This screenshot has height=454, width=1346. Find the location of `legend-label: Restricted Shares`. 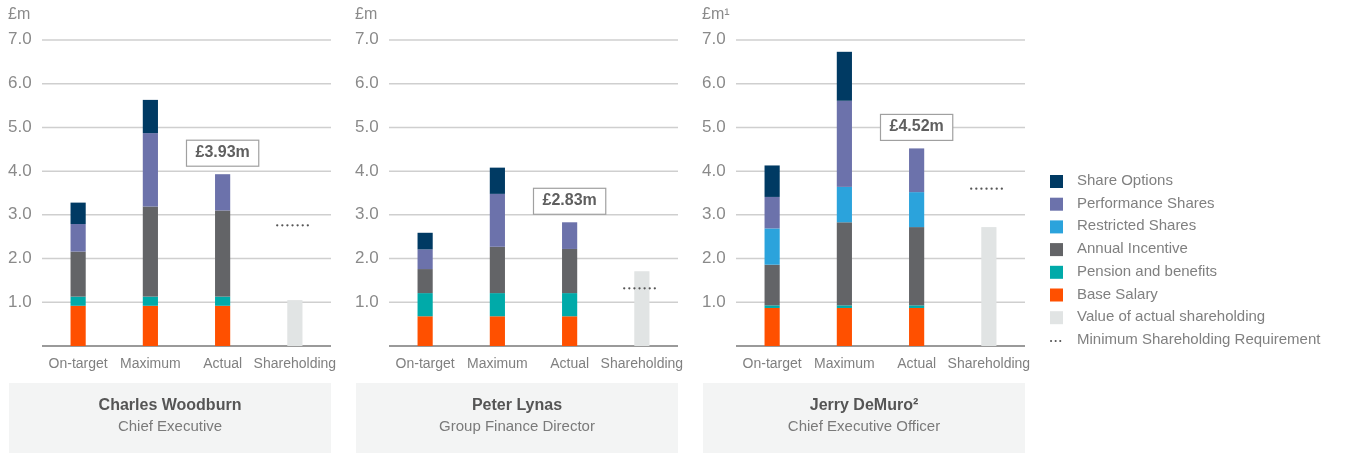

legend-label: Restricted Shares is located at coordinates (1137, 225).